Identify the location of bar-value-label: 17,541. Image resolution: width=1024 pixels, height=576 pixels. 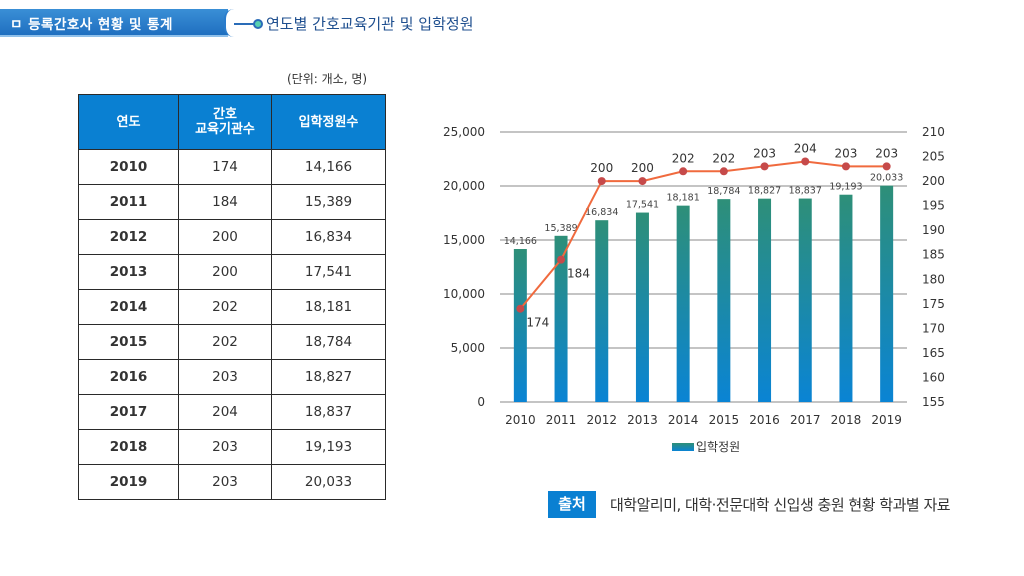
(642, 205).